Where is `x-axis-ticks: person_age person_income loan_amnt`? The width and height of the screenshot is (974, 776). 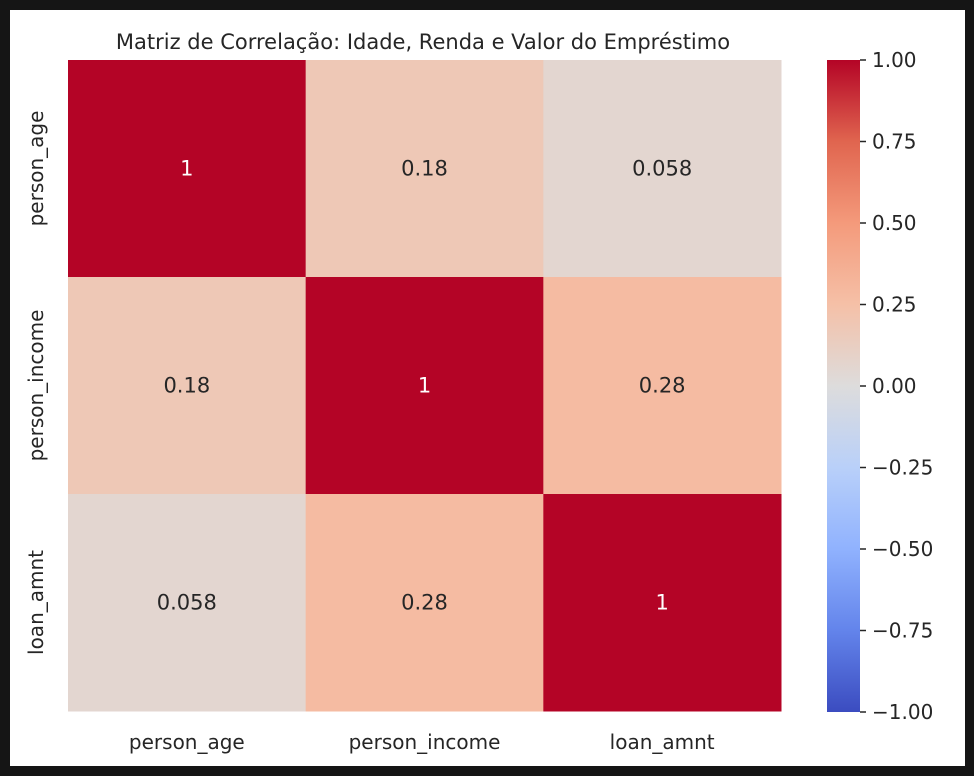
x-axis-ticks: person_age person_income loan_amnt is located at coordinates (422, 742).